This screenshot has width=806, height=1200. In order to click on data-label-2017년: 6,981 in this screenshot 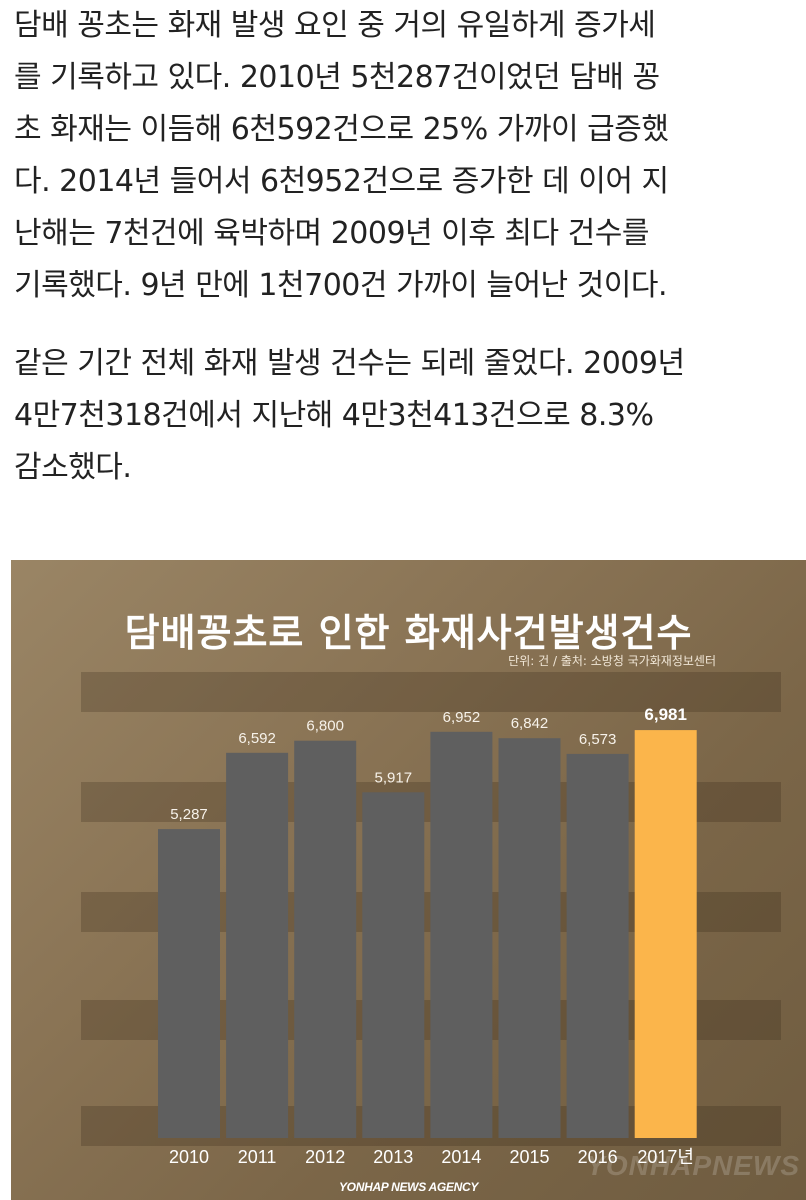, I will do `click(665, 714)`.